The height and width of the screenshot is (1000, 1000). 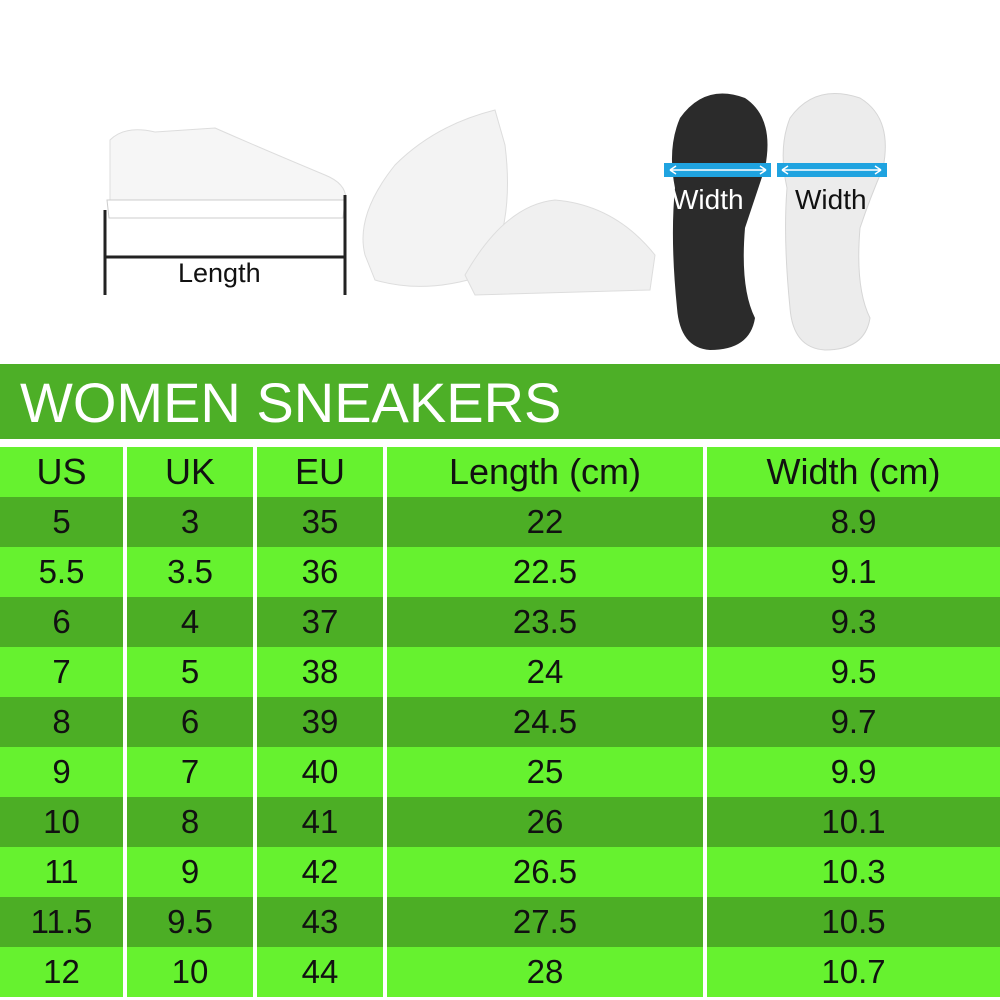 What do you see at coordinates (320, 672) in the screenshot?
I see `cell-eu: 38` at bounding box center [320, 672].